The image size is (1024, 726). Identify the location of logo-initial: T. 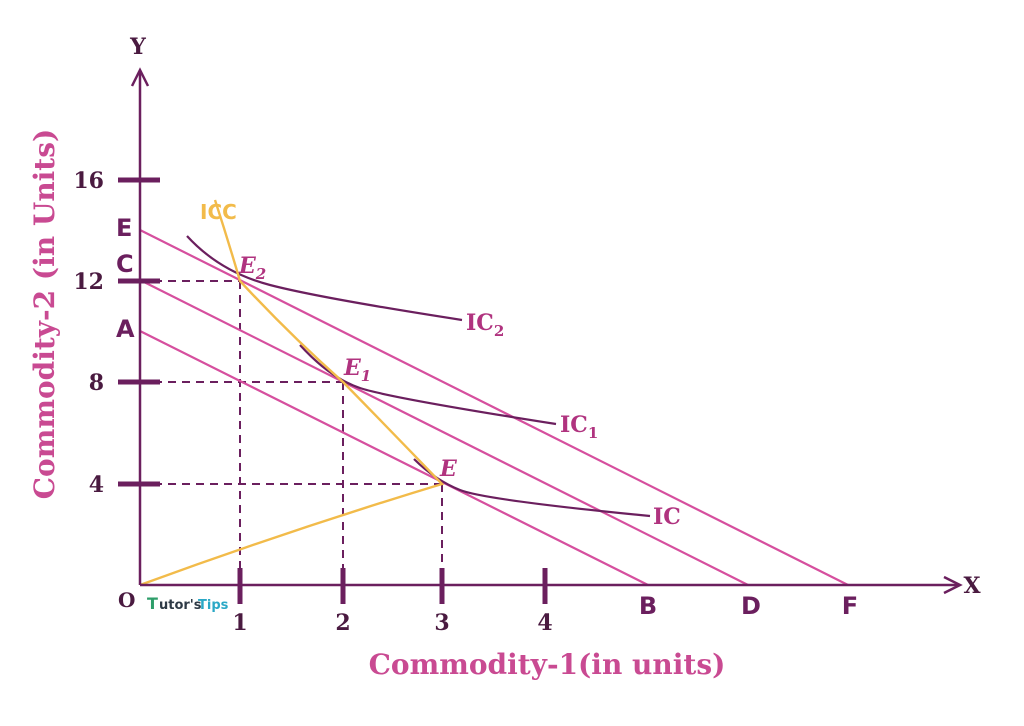
(152, 603).